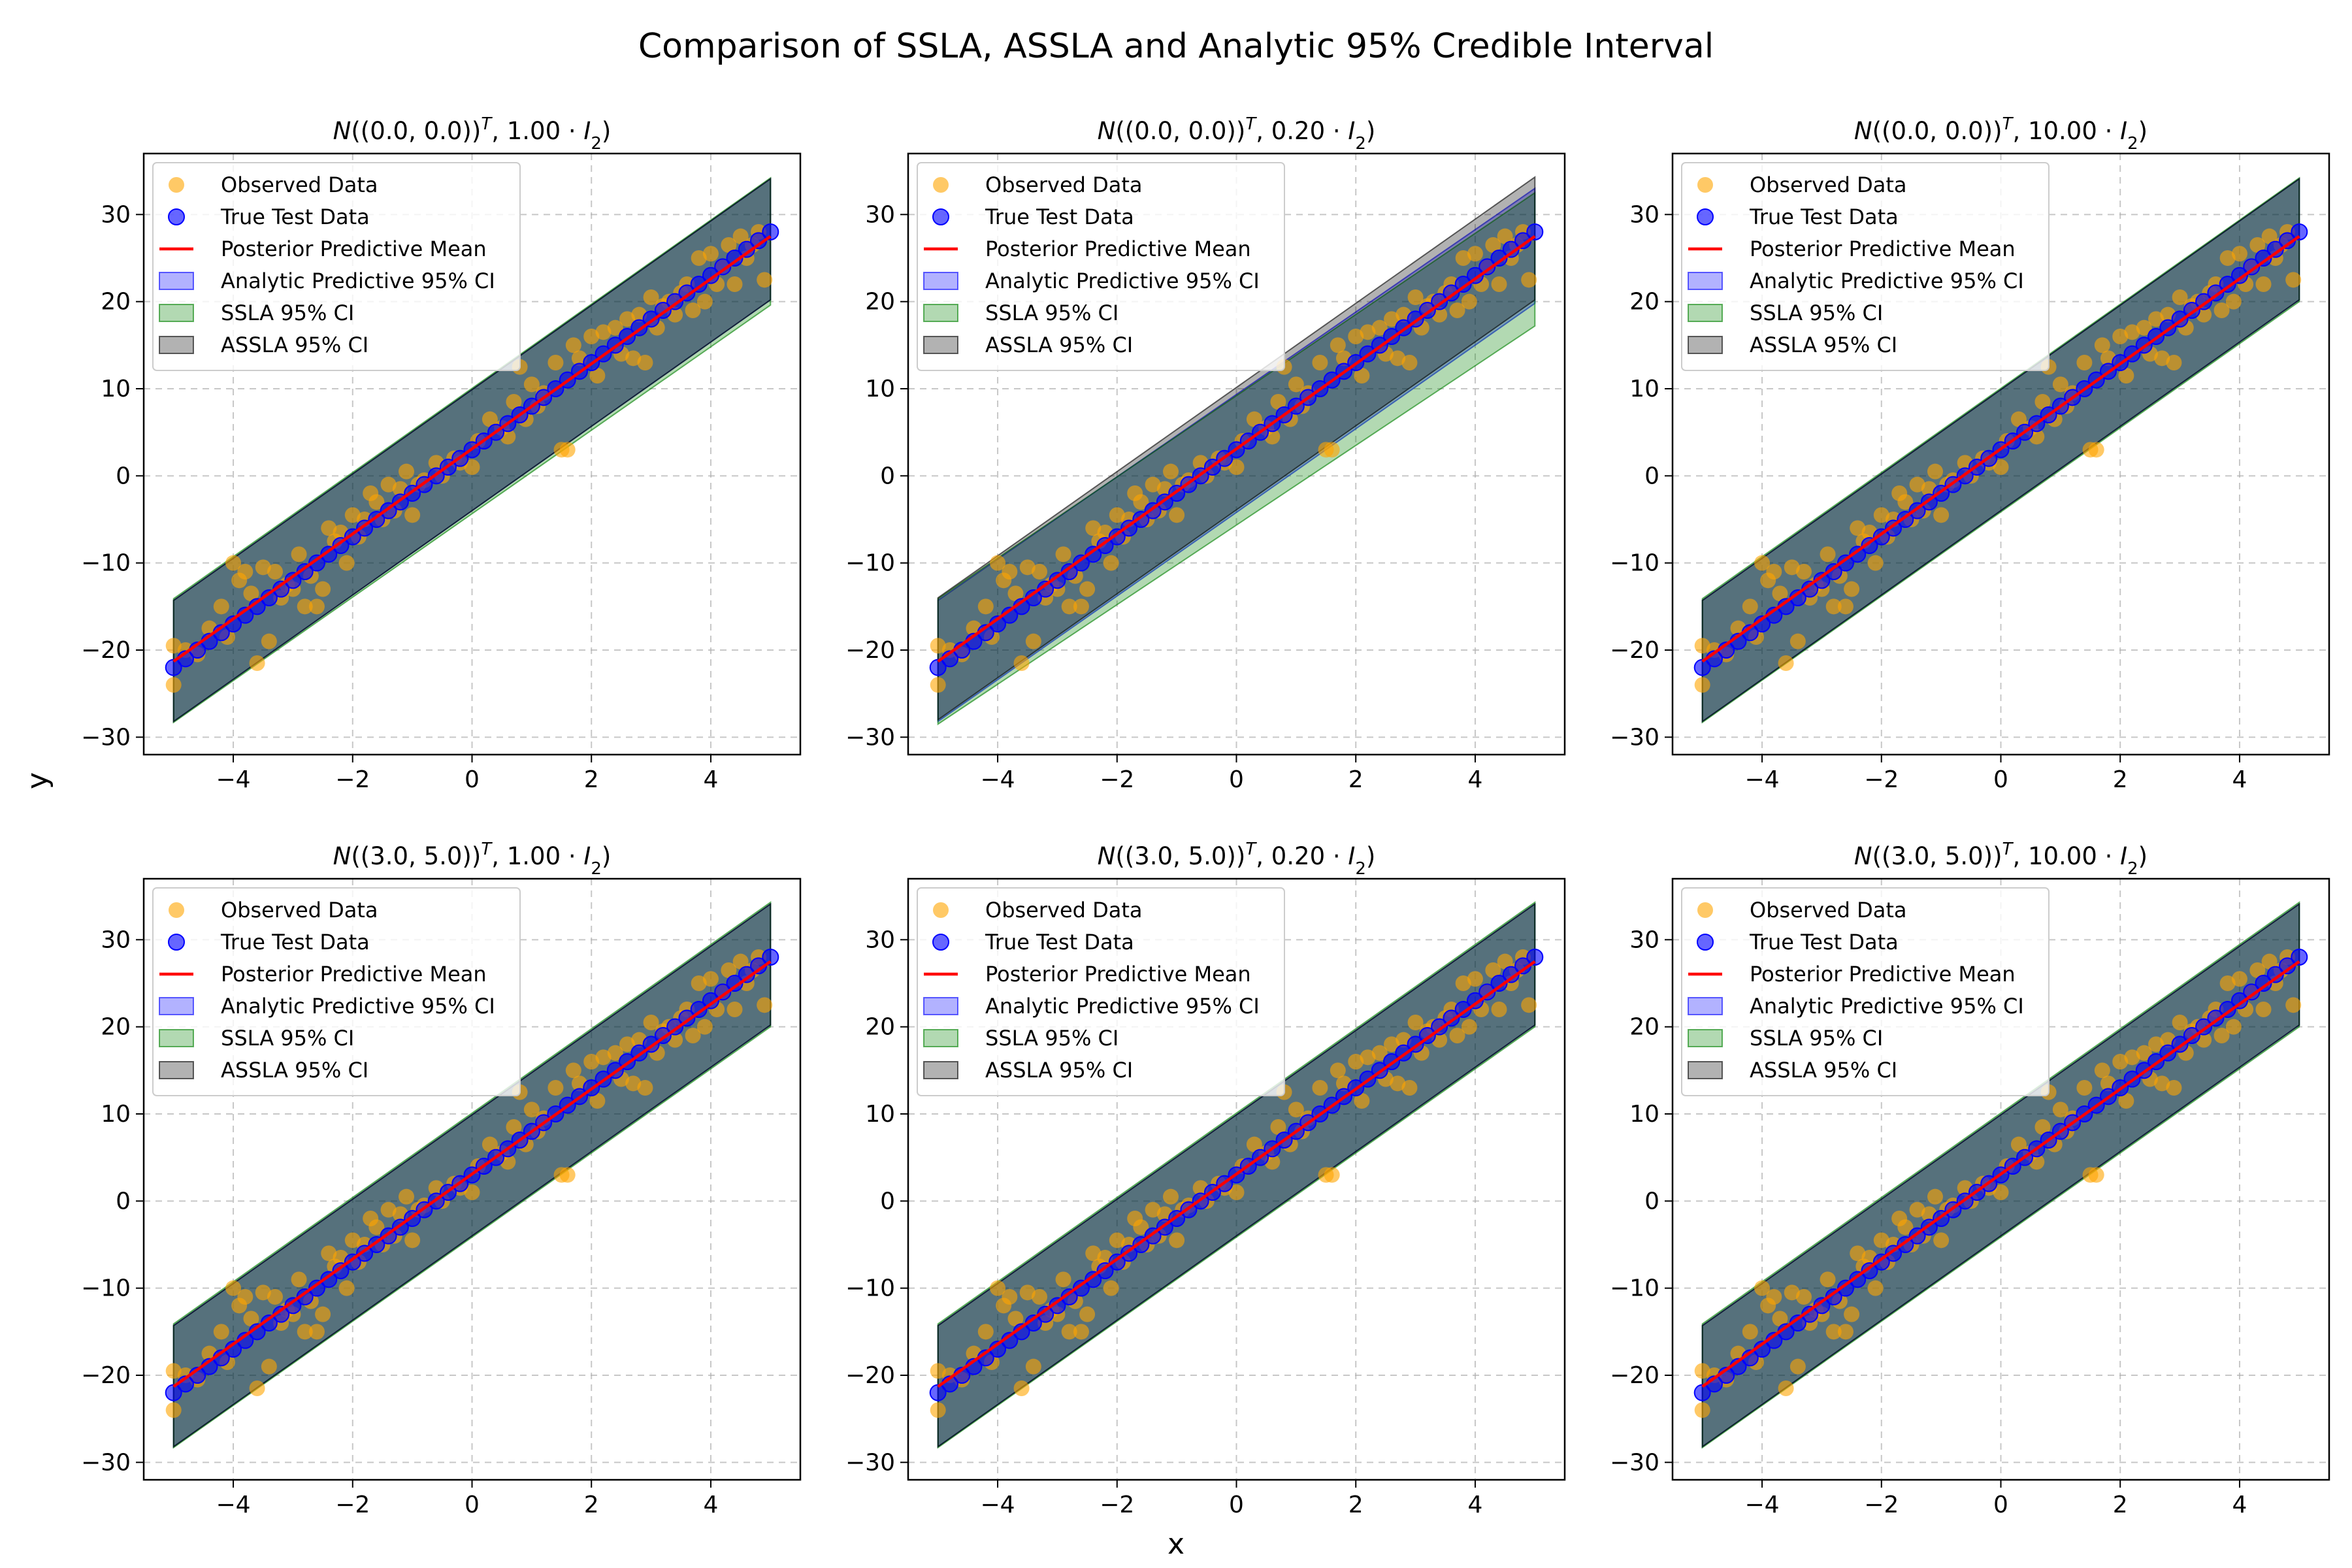  Describe the element at coordinates (2132, 144) in the screenshot. I see `title-identity-dim: 2` at that location.